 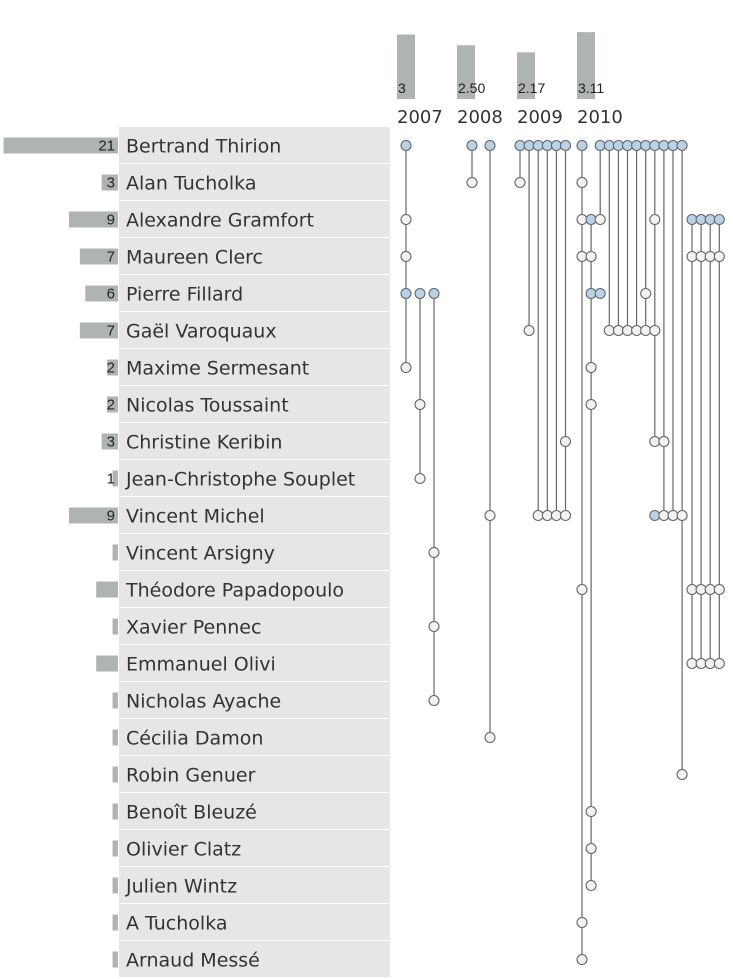 I want to click on author-count-label: 1, so click(x=111, y=479).